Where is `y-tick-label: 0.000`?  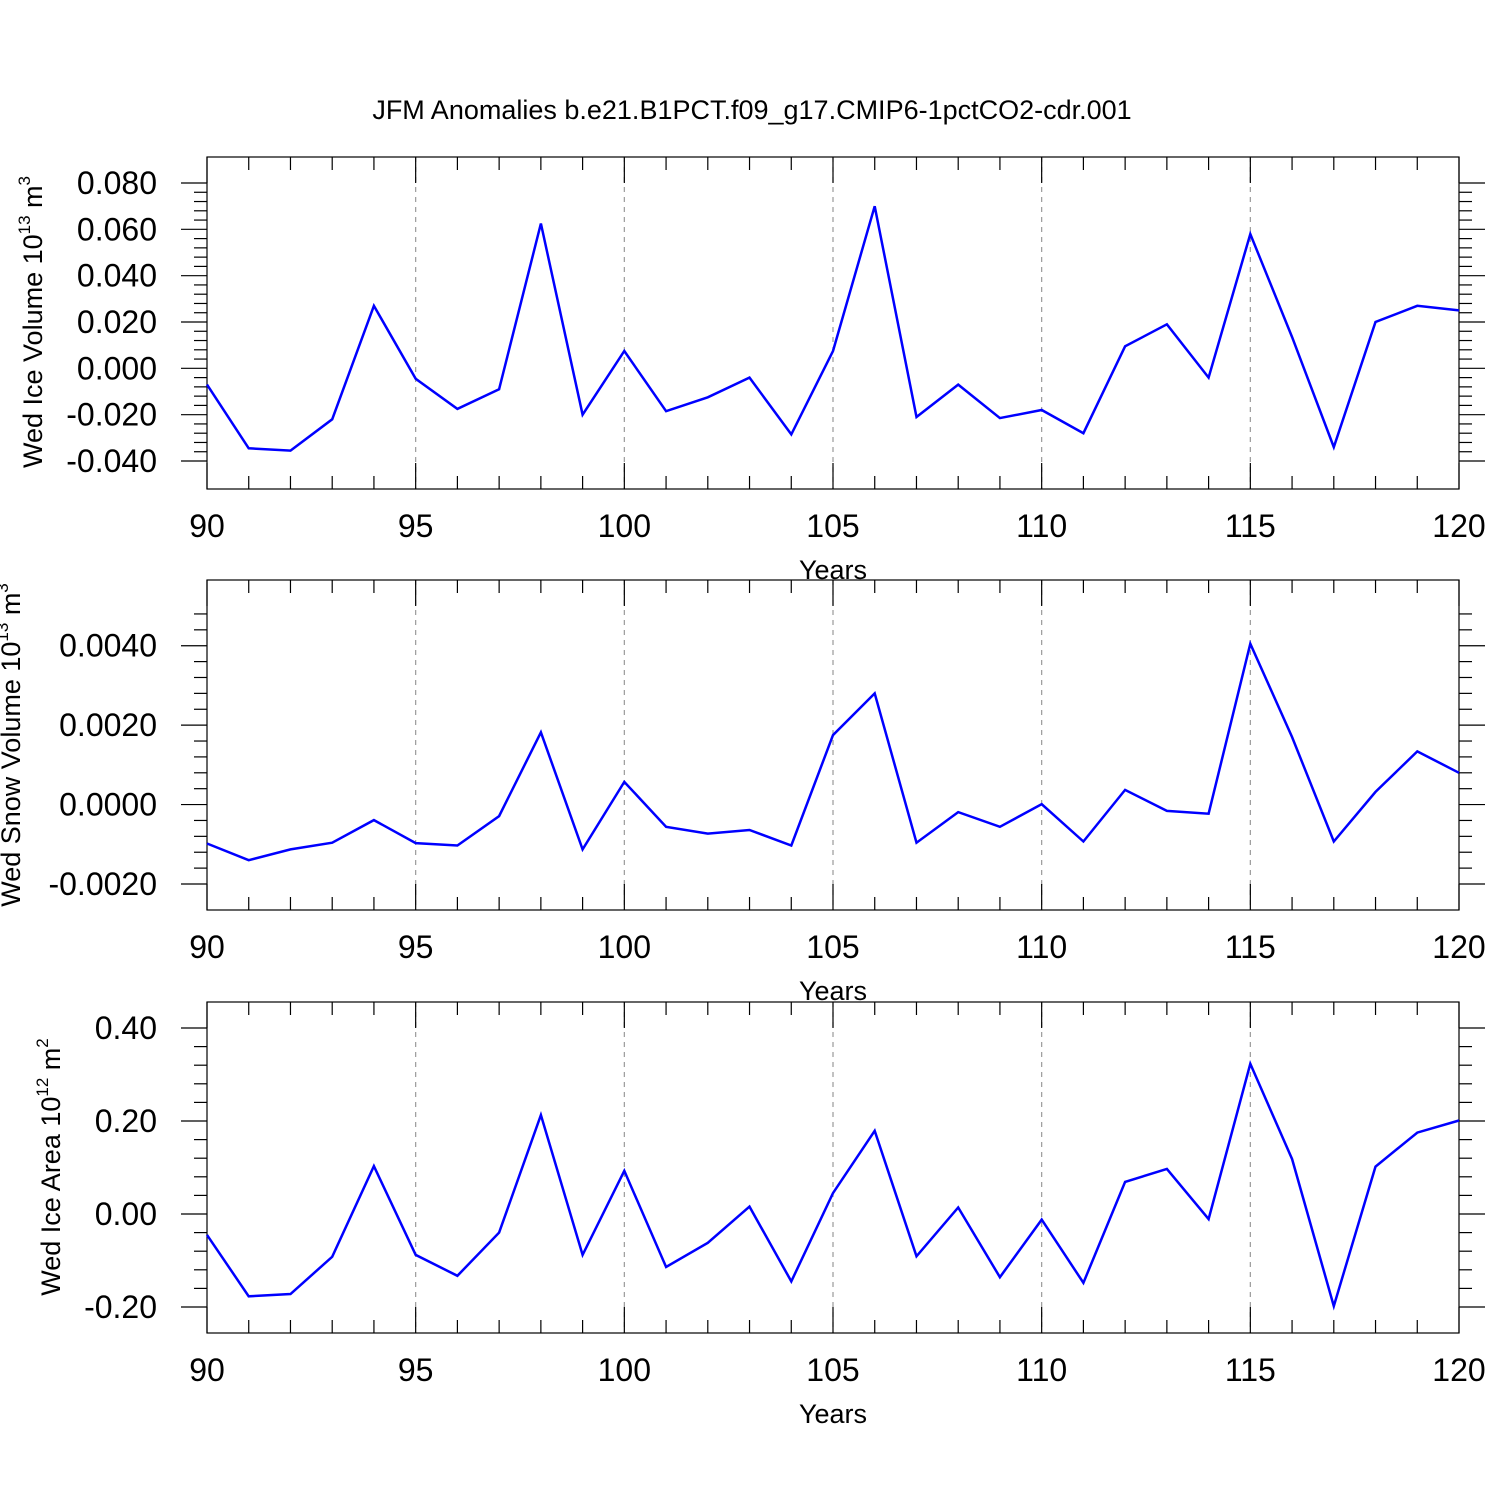
y-tick-label: 0.000 is located at coordinates (117, 368).